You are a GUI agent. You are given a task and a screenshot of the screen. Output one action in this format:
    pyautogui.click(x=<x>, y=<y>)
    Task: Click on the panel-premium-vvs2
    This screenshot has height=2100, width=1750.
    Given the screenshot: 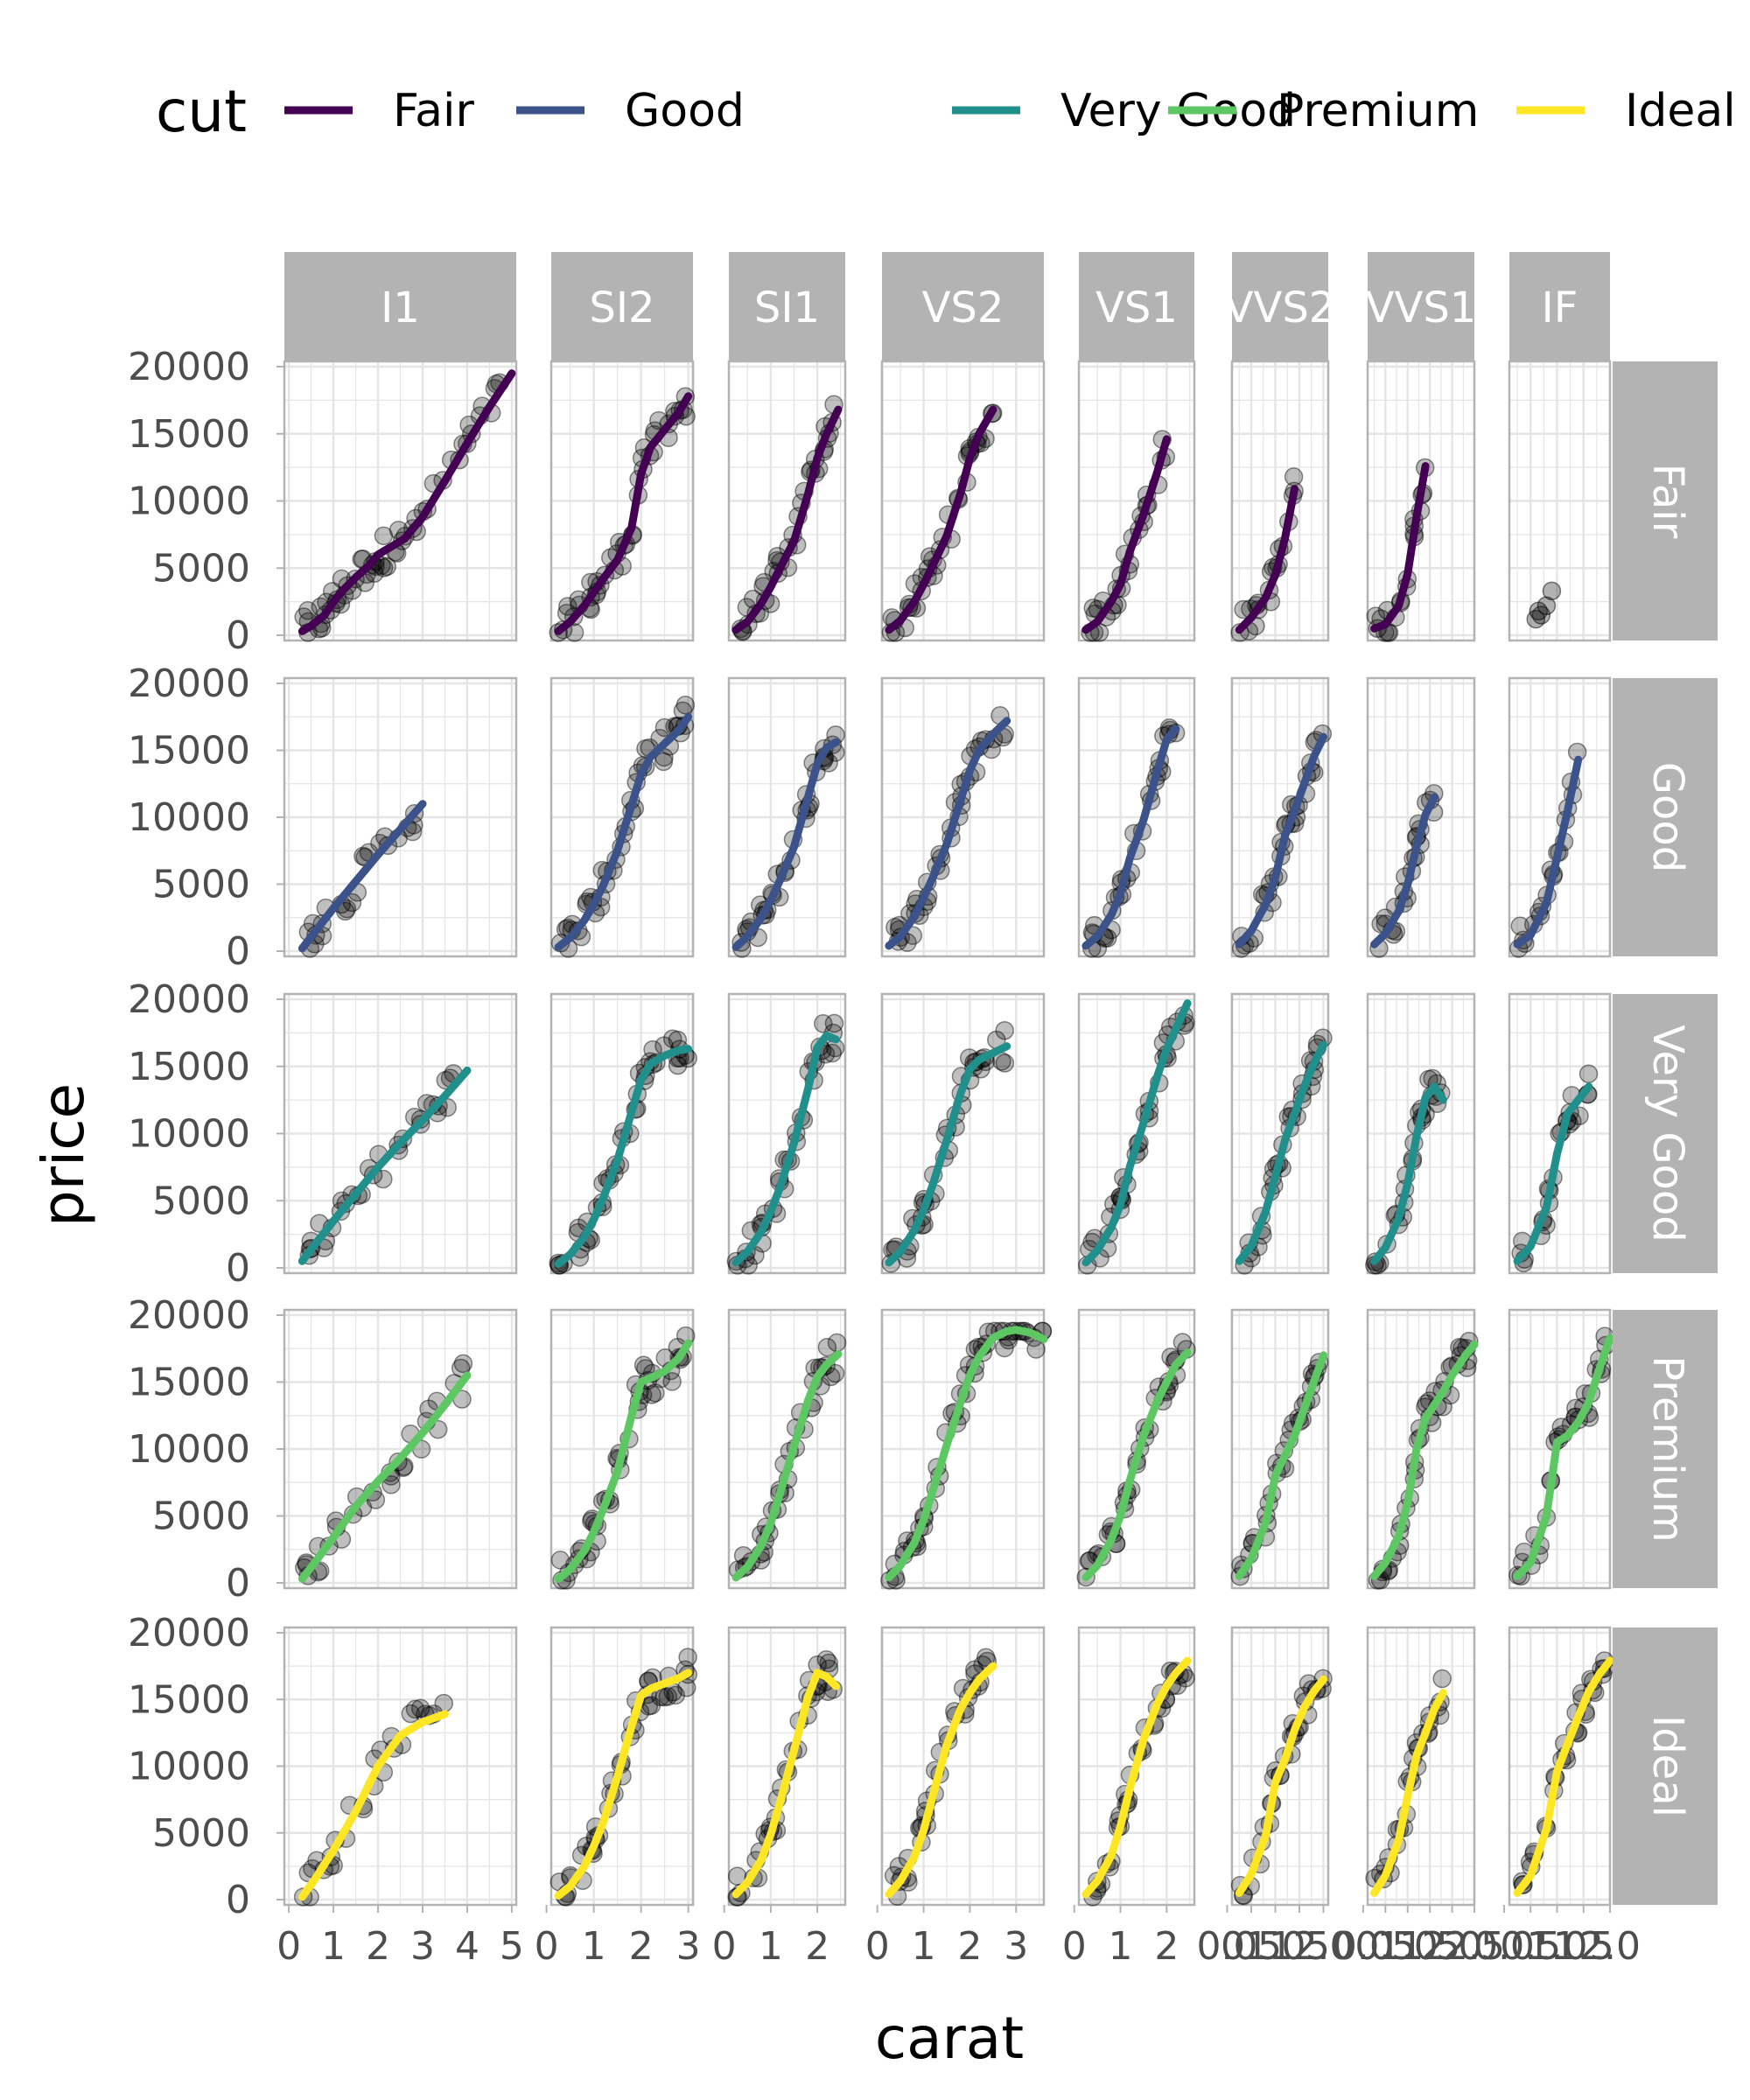 What is the action you would take?
    pyautogui.click(x=1280, y=1449)
    